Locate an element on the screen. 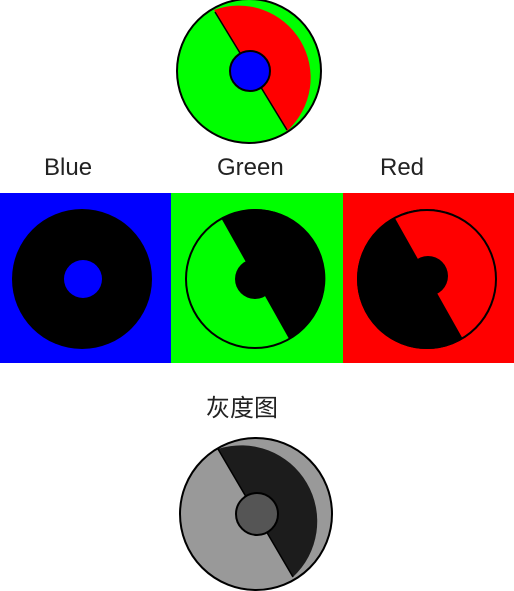  red-channel-label: Red is located at coordinates (402, 167).